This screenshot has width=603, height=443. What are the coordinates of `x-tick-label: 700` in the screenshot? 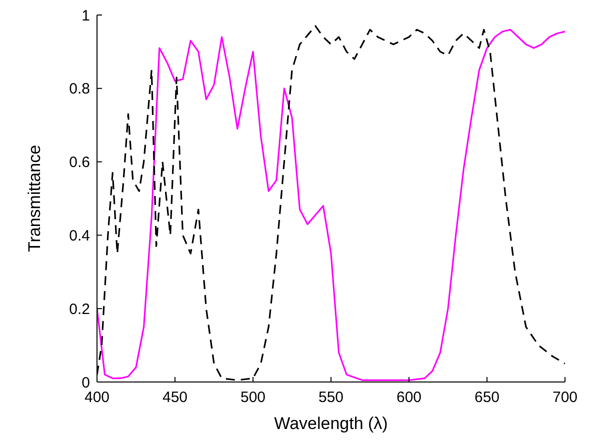 It's located at (565, 397).